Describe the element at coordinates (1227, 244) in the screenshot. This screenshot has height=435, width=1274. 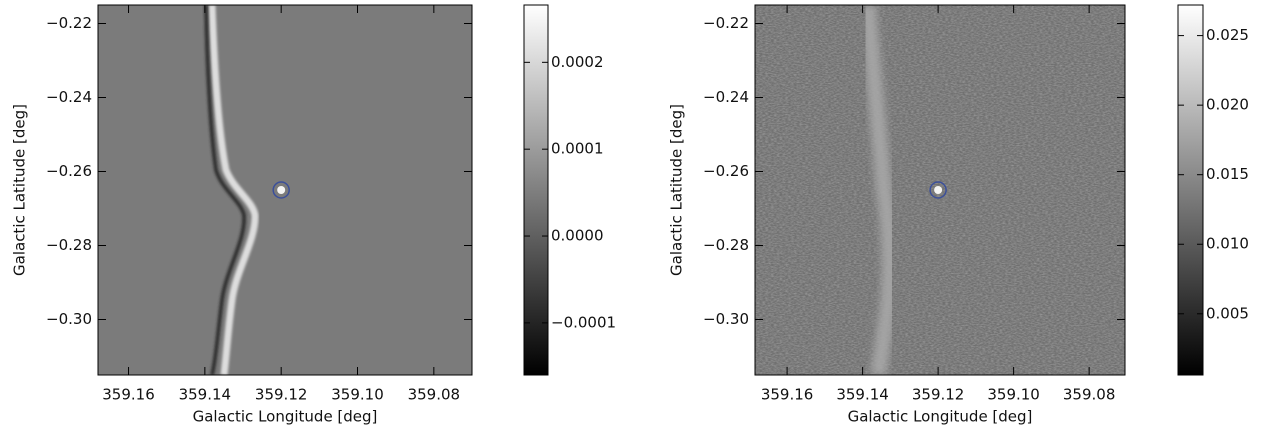
I see `colorbar-tick-label: 0.010` at that location.